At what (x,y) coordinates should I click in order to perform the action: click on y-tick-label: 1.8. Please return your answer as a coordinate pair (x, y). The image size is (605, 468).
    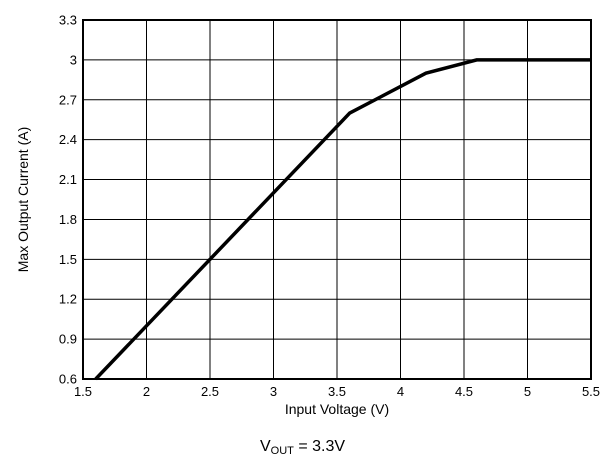
    Looking at the image, I should click on (68, 219).